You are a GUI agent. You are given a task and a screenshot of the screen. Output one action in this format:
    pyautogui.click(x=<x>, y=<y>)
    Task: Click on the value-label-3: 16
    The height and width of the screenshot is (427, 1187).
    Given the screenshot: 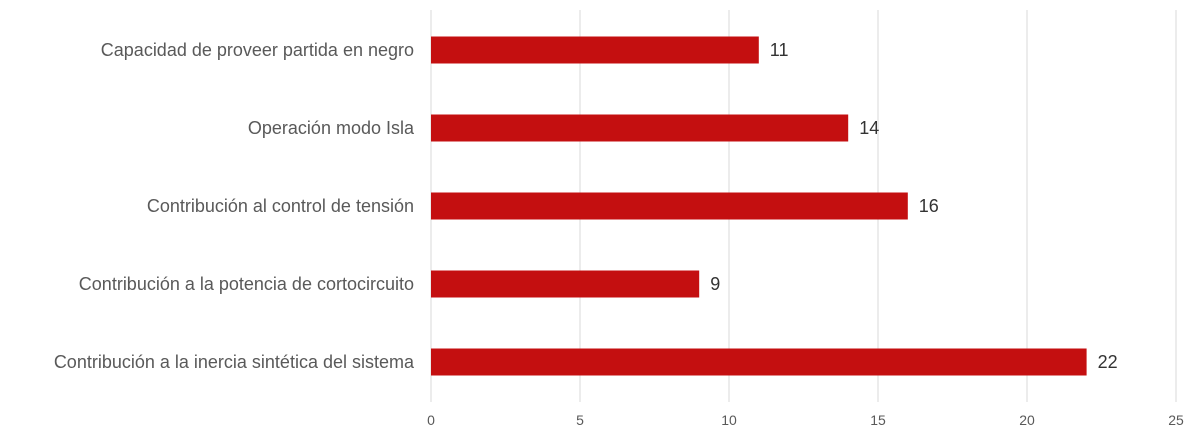 What is the action you would take?
    pyautogui.click(x=929, y=206)
    